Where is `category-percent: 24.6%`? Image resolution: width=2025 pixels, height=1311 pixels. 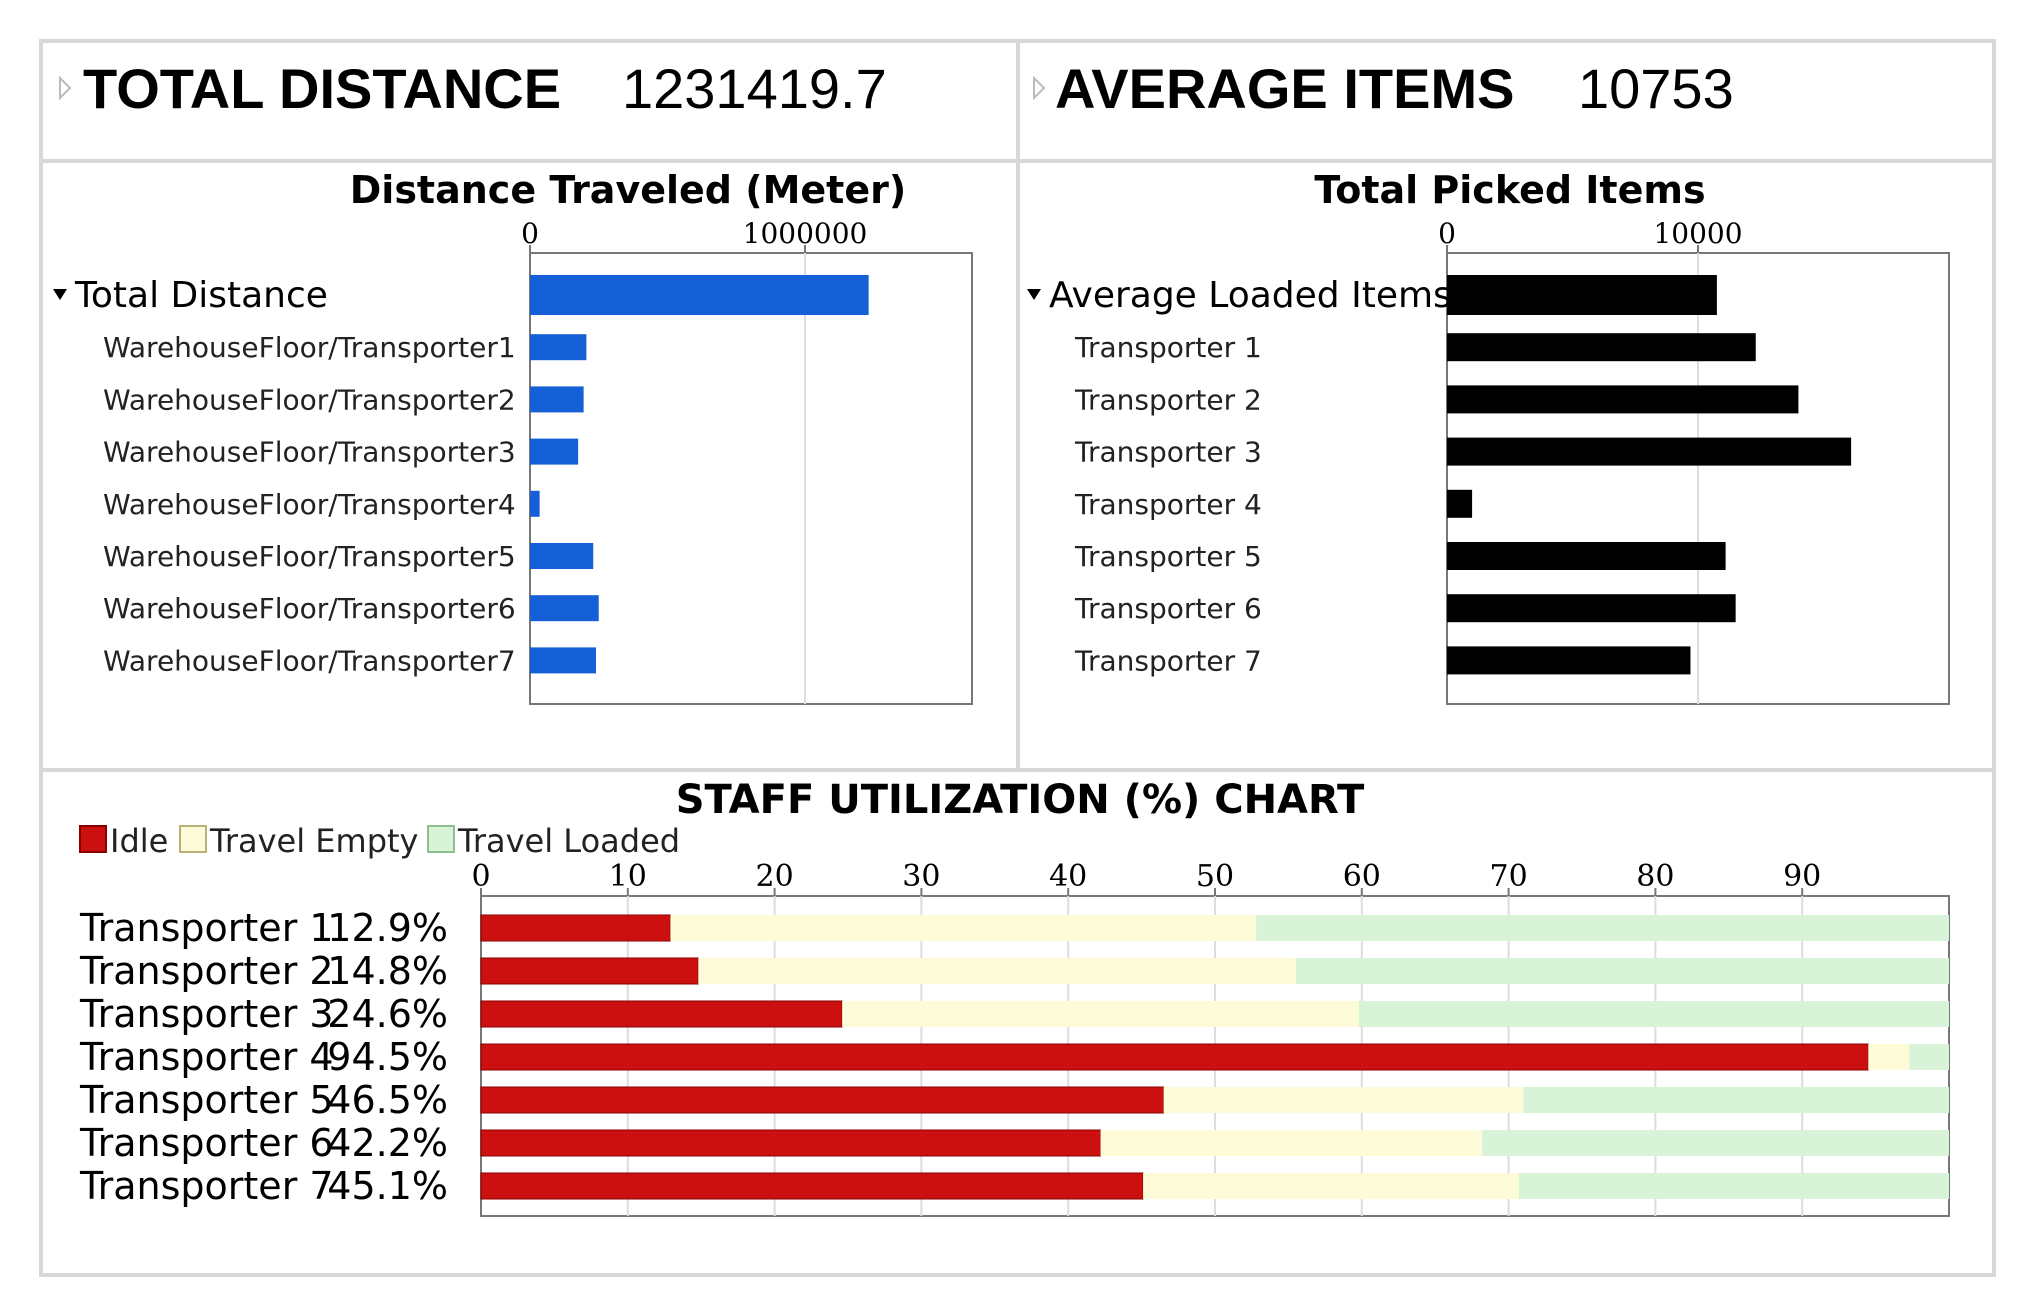 category-percent: 24.6% is located at coordinates (387, 1014).